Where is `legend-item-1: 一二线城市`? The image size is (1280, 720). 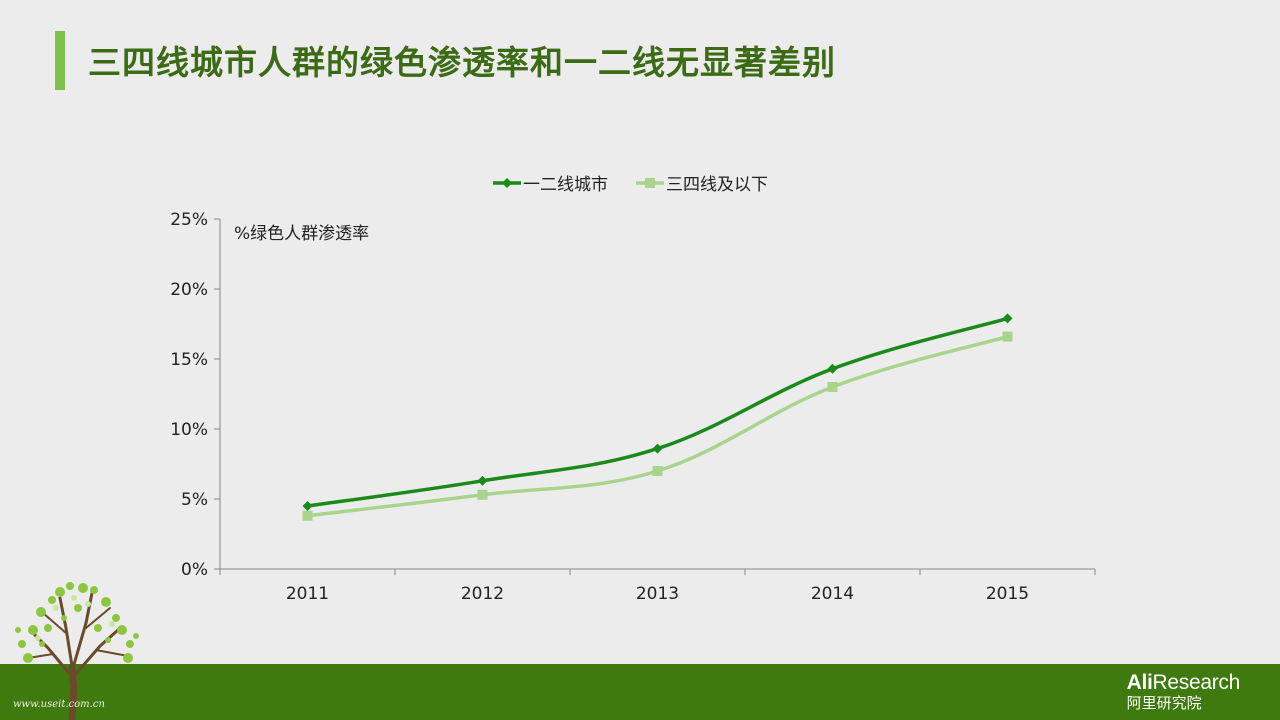 legend-item-1: 一二线城市 is located at coordinates (550, 185).